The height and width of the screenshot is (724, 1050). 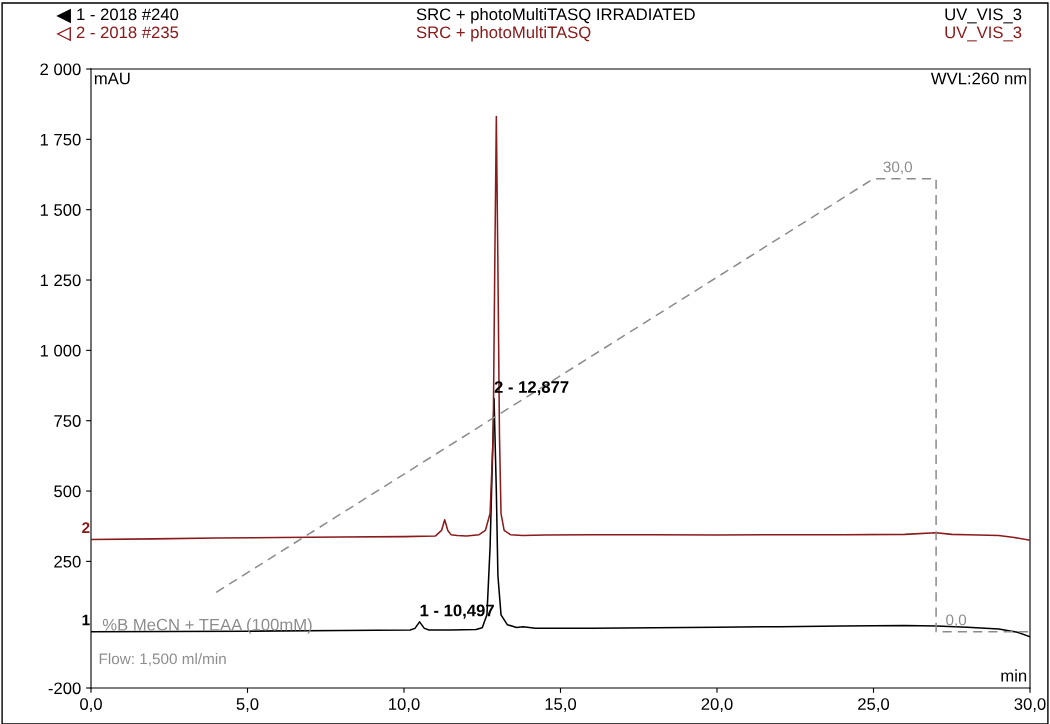 What do you see at coordinates (64, 688) in the screenshot?
I see `y-tick-label: -200` at bounding box center [64, 688].